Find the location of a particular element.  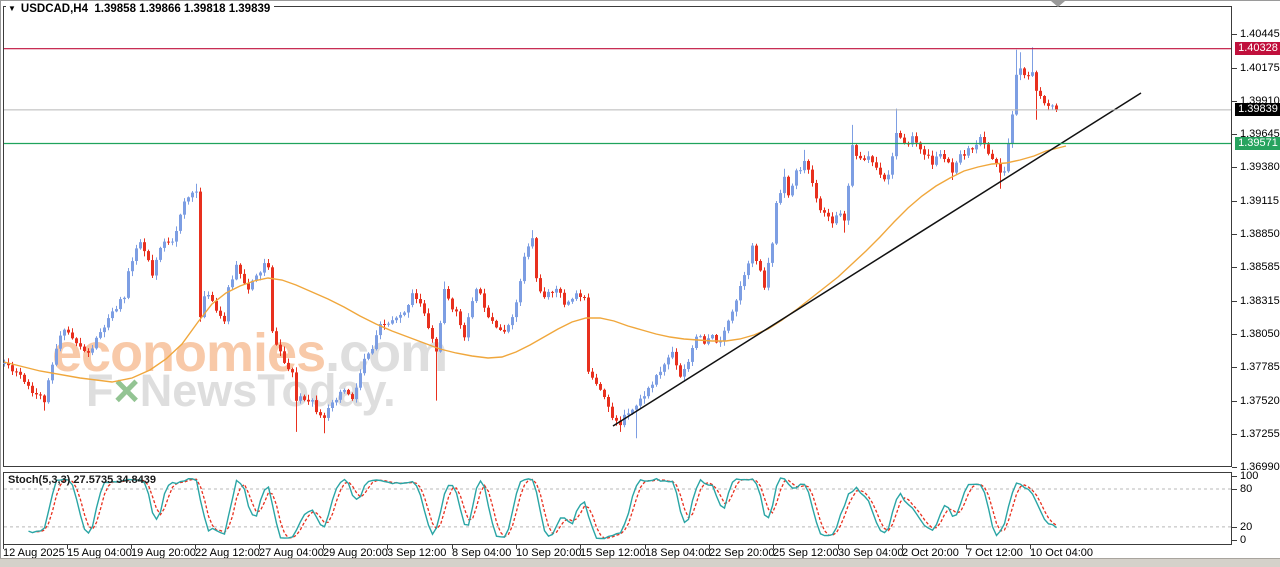

time-tick-label: 29 Aug 20:00 is located at coordinates (355, 553).